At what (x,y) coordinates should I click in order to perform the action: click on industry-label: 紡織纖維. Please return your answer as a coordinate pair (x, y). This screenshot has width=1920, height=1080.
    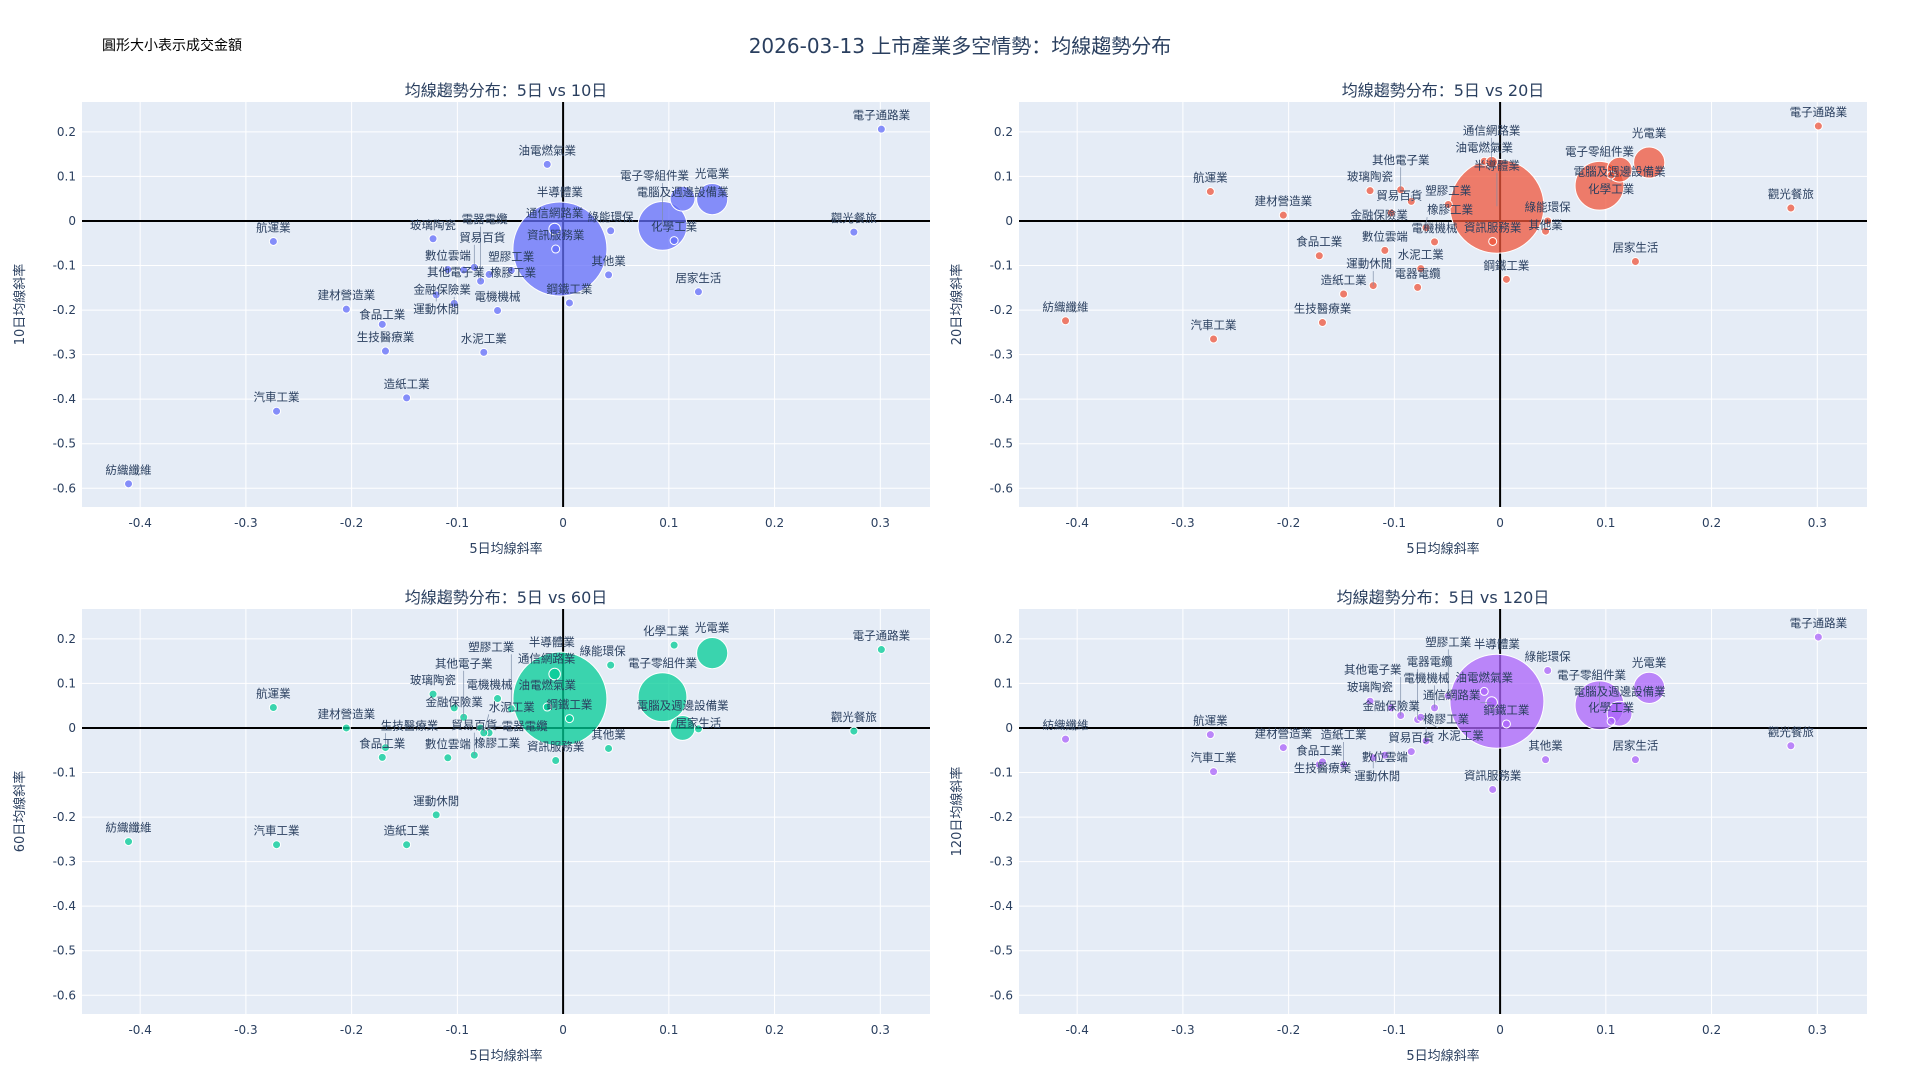
    Looking at the image, I should click on (1066, 725).